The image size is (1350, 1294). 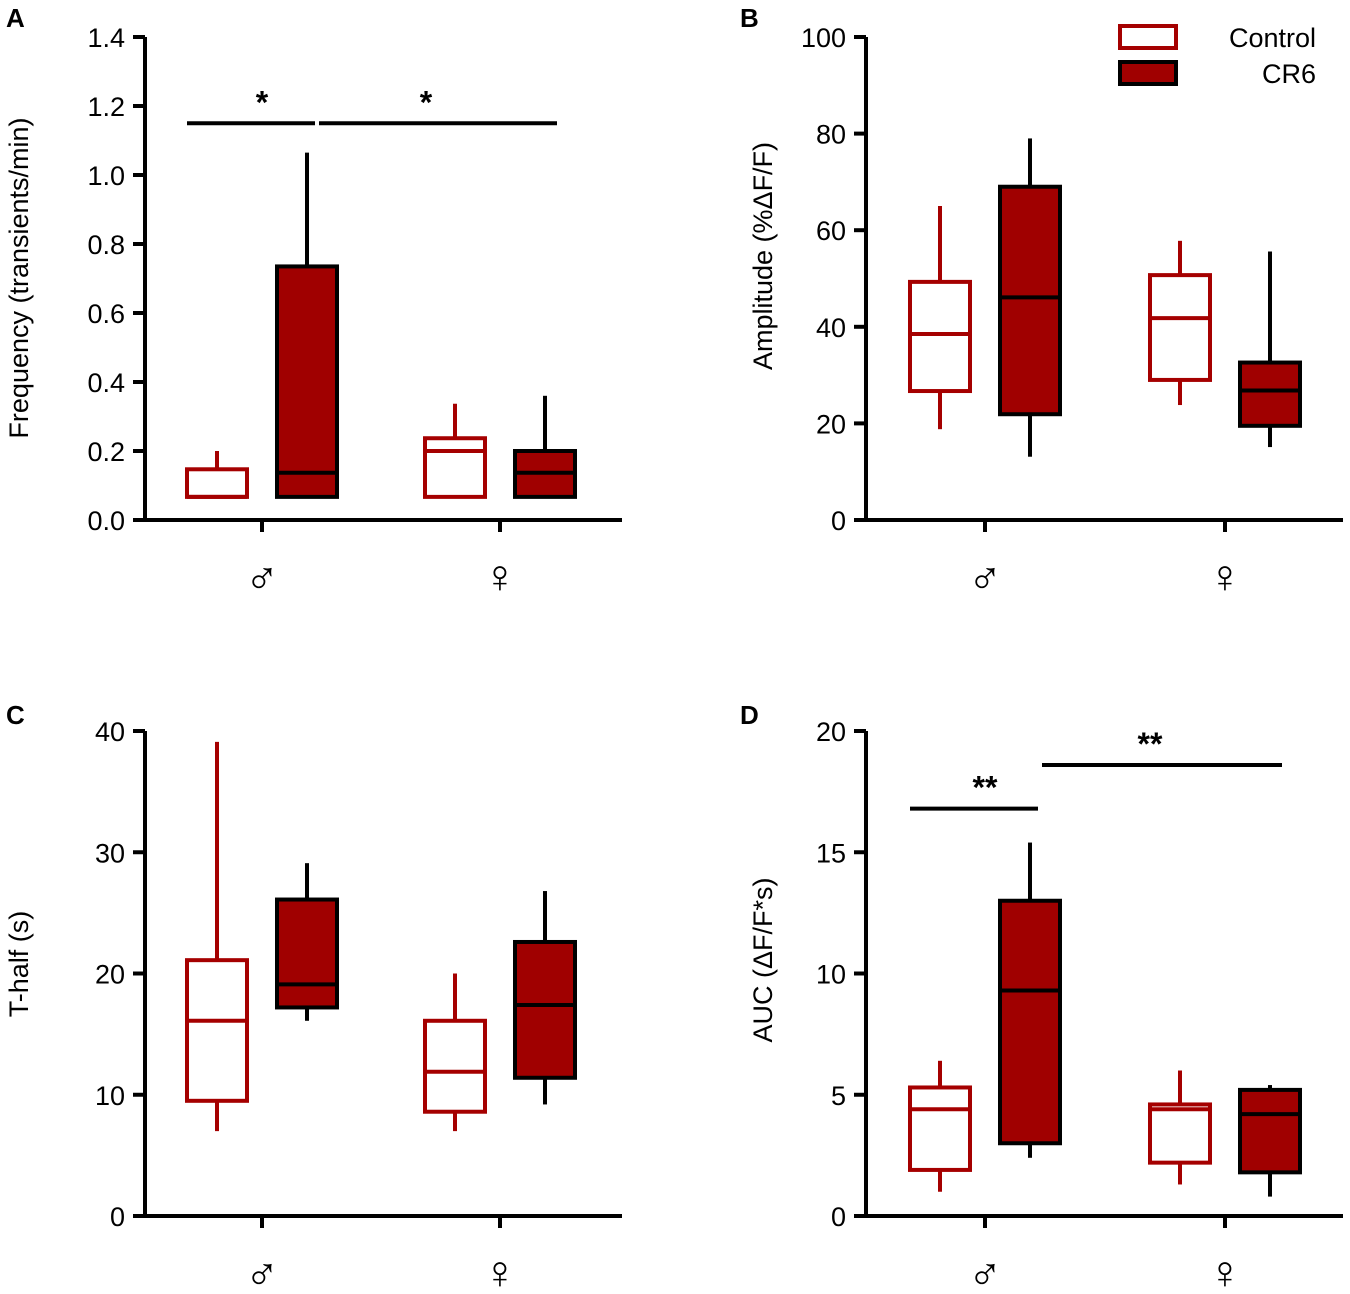 What do you see at coordinates (1217, 56) in the screenshot?
I see `legend: Control CR6` at bounding box center [1217, 56].